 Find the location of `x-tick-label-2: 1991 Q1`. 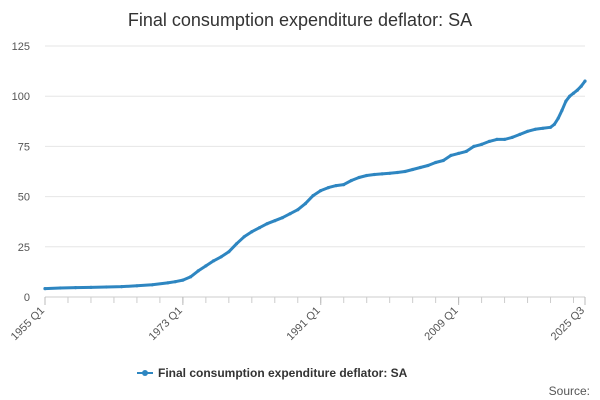

x-tick-label-2: 1991 Q1 is located at coordinates (304, 324).